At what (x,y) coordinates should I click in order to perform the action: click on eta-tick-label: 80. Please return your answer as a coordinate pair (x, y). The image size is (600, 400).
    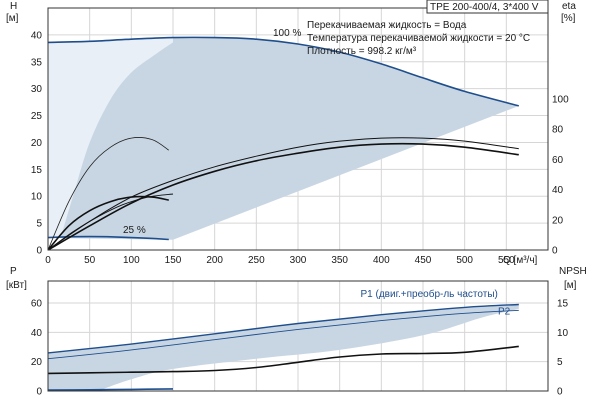
    Looking at the image, I should click on (558, 130).